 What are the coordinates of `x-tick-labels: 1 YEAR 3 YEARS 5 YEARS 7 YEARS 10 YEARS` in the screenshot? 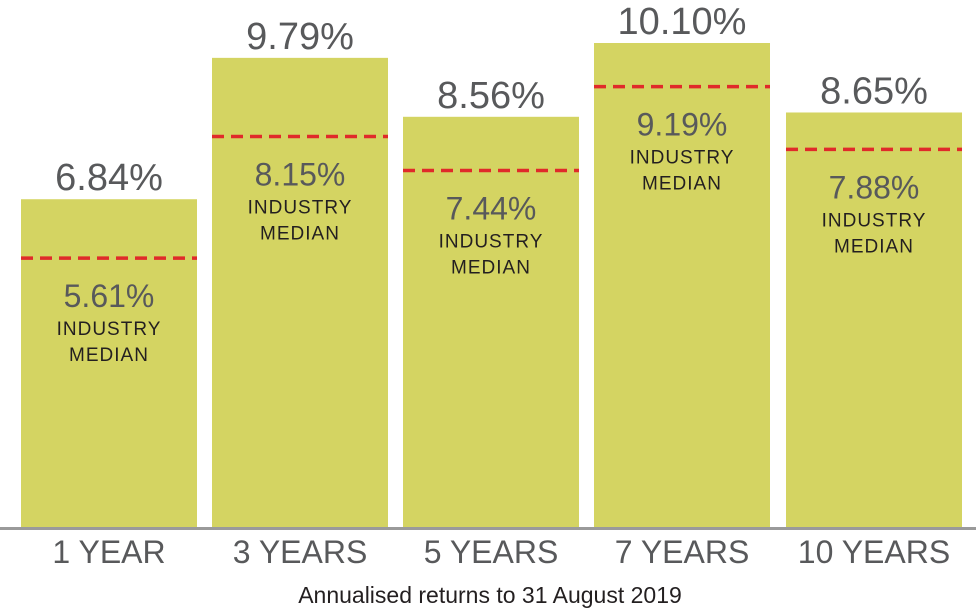 It's located at (501, 552).